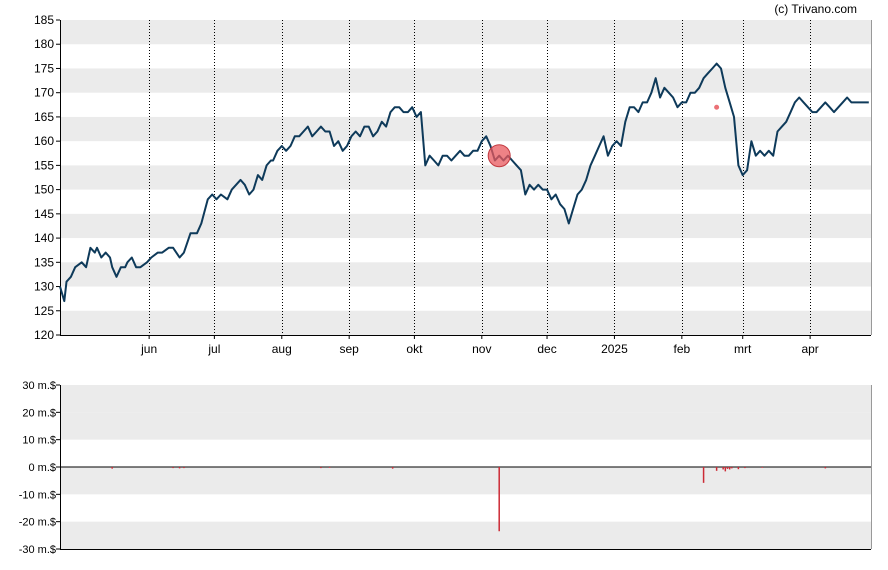 The width and height of the screenshot is (888, 570). Describe the element at coordinates (44, 68) in the screenshot. I see `price-y-tick-label: 175` at that location.